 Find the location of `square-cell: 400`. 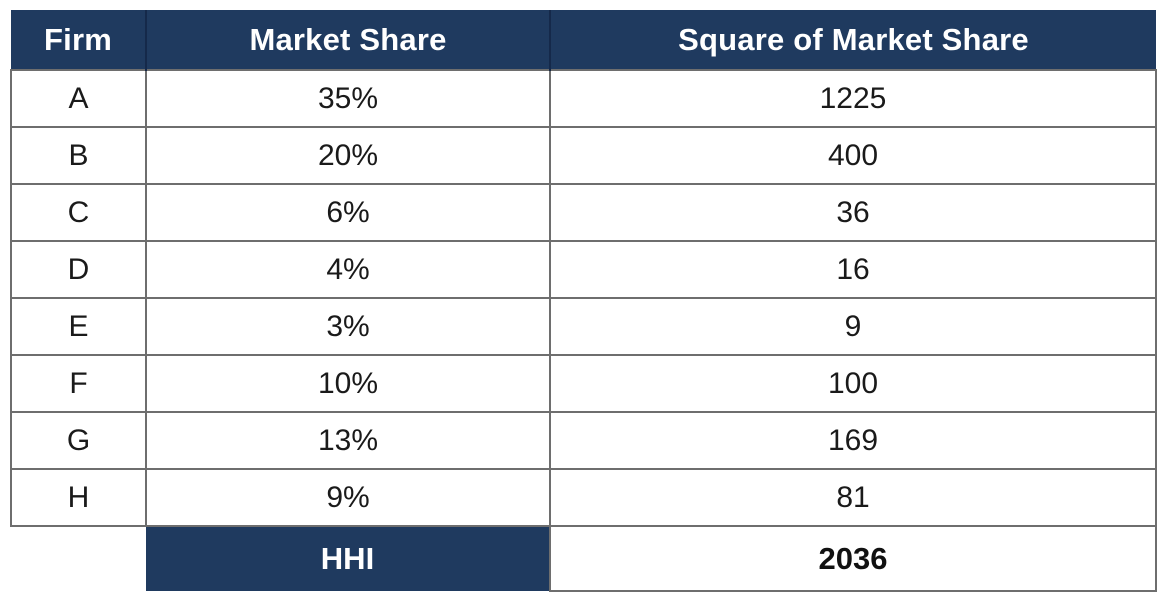

square-cell: 400 is located at coordinates (853, 155).